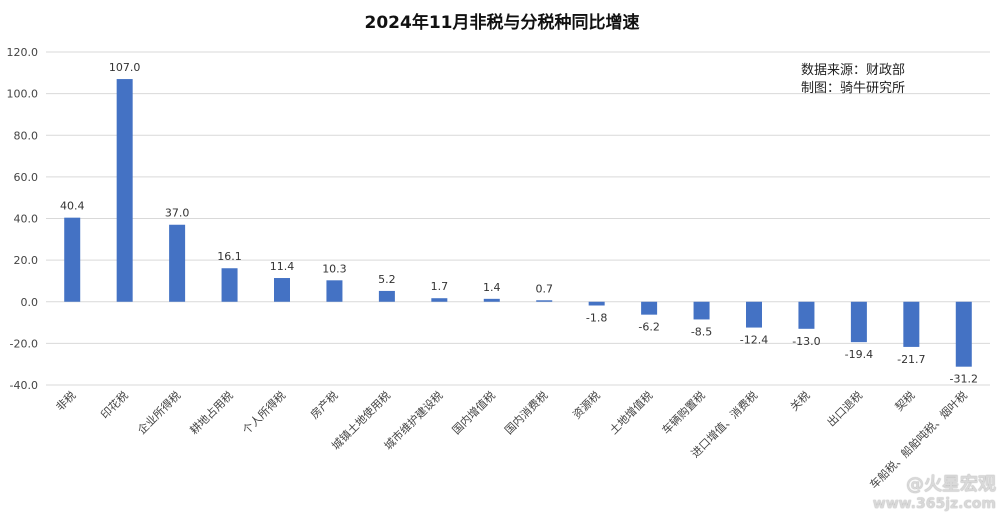  What do you see at coordinates (934, 504) in the screenshot?
I see `watermark-url: www.365jz.com` at bounding box center [934, 504].